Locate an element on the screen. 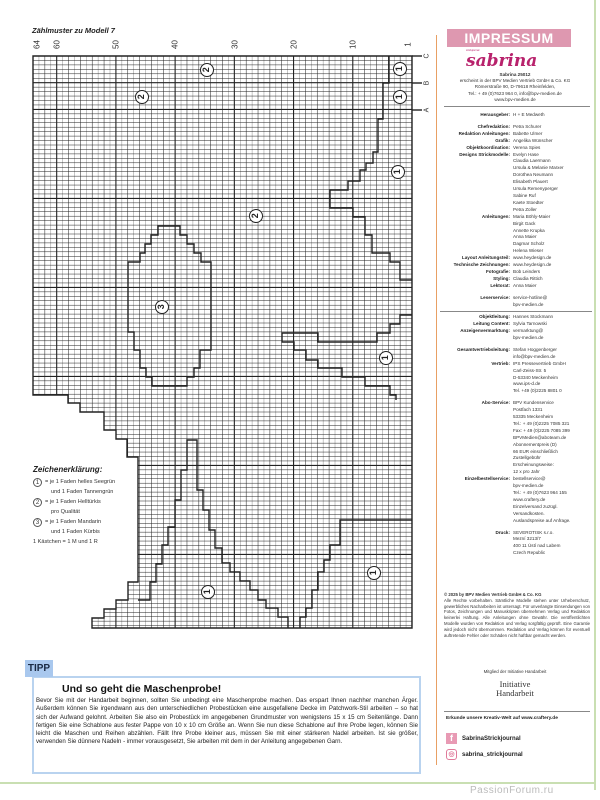 Image resolution: width=600 pixels, height=800 pixels. tip-label: TIPP is located at coordinates (39, 668).